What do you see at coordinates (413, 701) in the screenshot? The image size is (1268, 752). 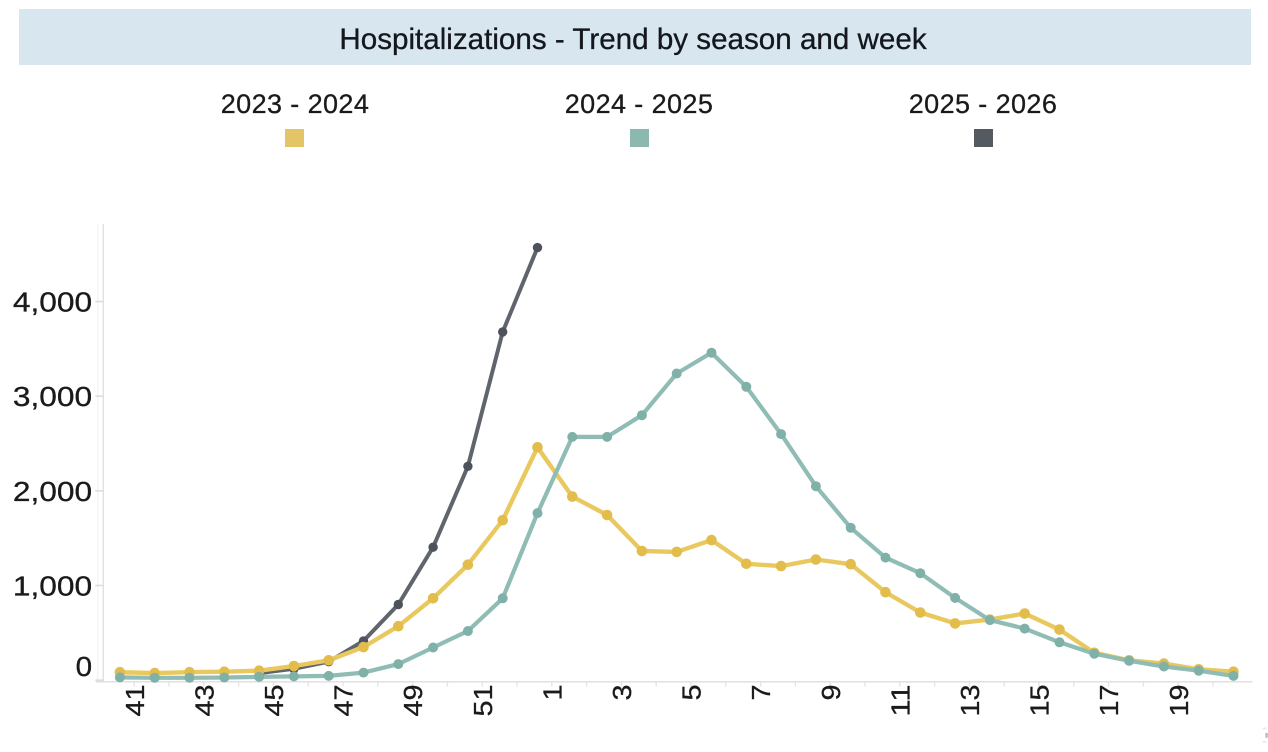 I see `svg-text: 49` at bounding box center [413, 701].